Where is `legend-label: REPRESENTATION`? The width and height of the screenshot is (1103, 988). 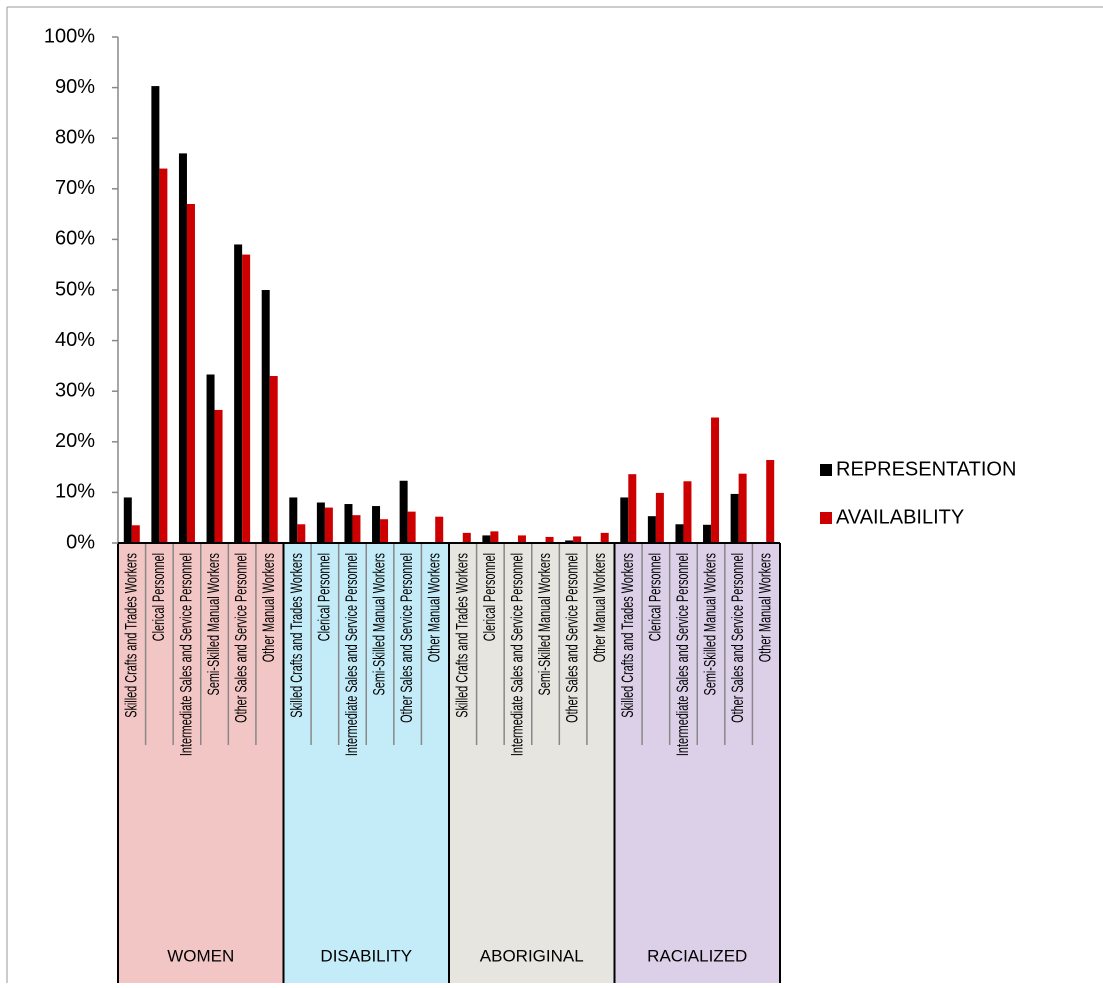 legend-label: REPRESENTATION is located at coordinates (926, 469).